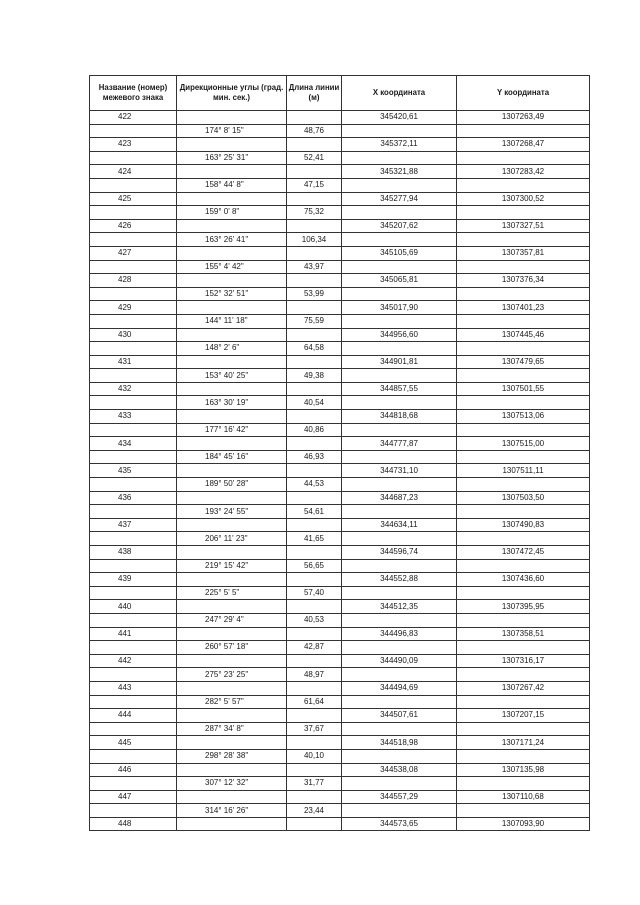  I want to click on x-coordinate: 345017,90, so click(399, 307).